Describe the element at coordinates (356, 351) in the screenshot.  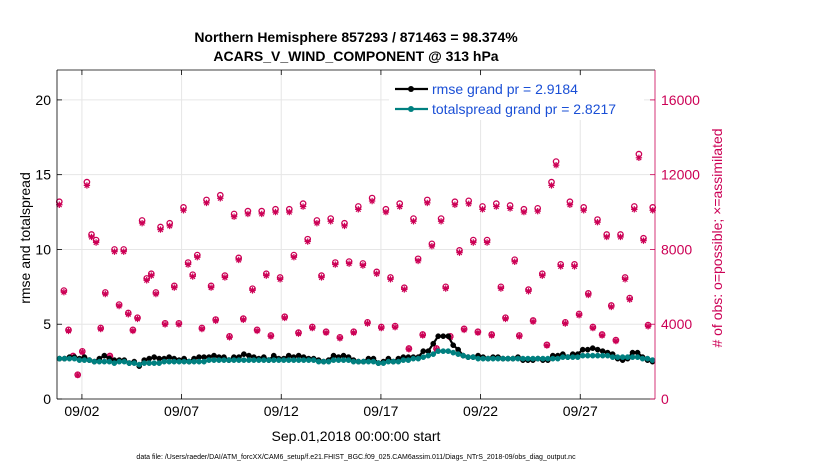
I see `line-series` at that location.